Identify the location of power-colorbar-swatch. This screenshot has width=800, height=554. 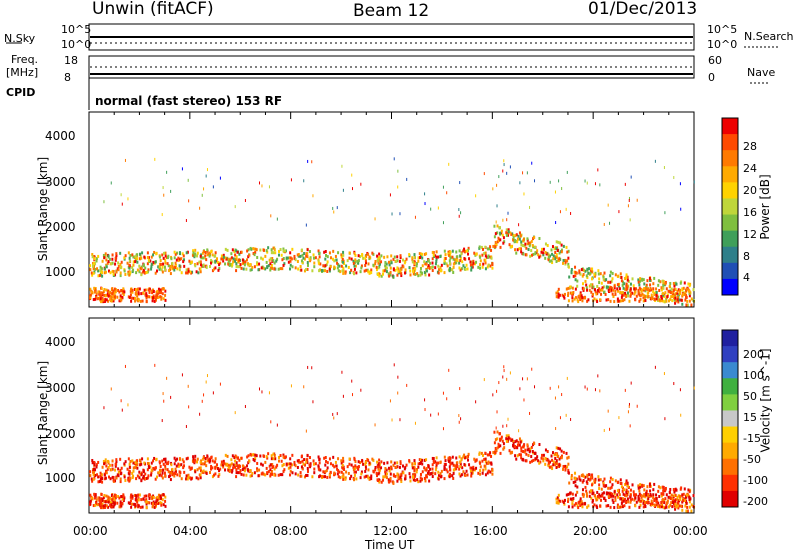
(730, 126).